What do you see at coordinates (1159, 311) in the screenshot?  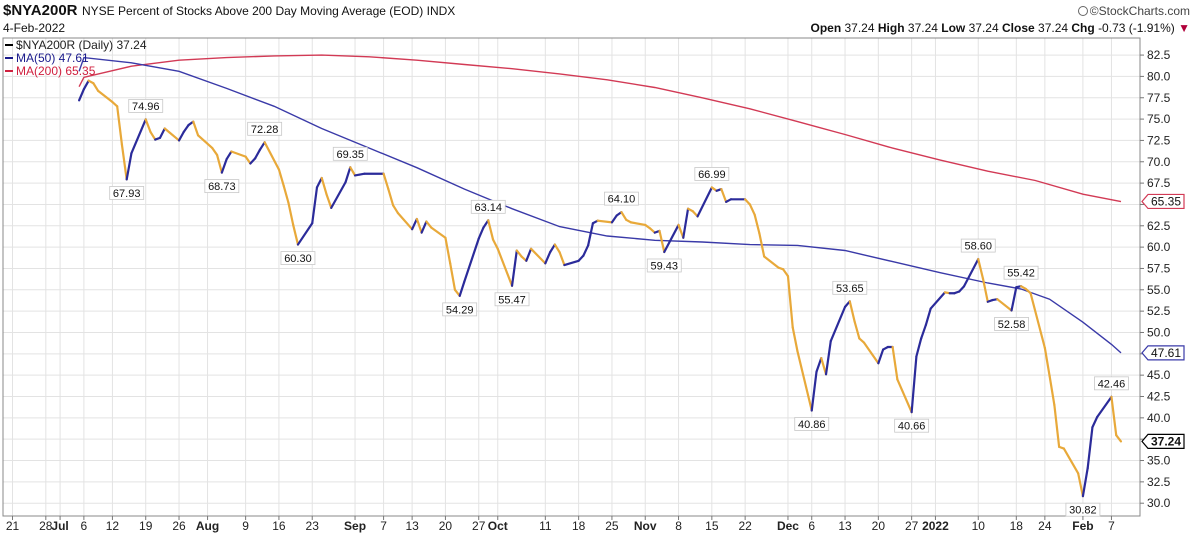 I see `y-tick-label: 52.5` at bounding box center [1159, 311].